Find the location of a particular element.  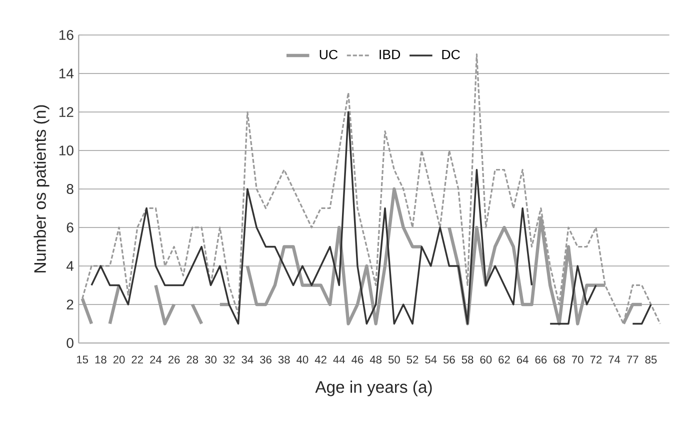

x-tick-label: 48 is located at coordinates (376, 360).